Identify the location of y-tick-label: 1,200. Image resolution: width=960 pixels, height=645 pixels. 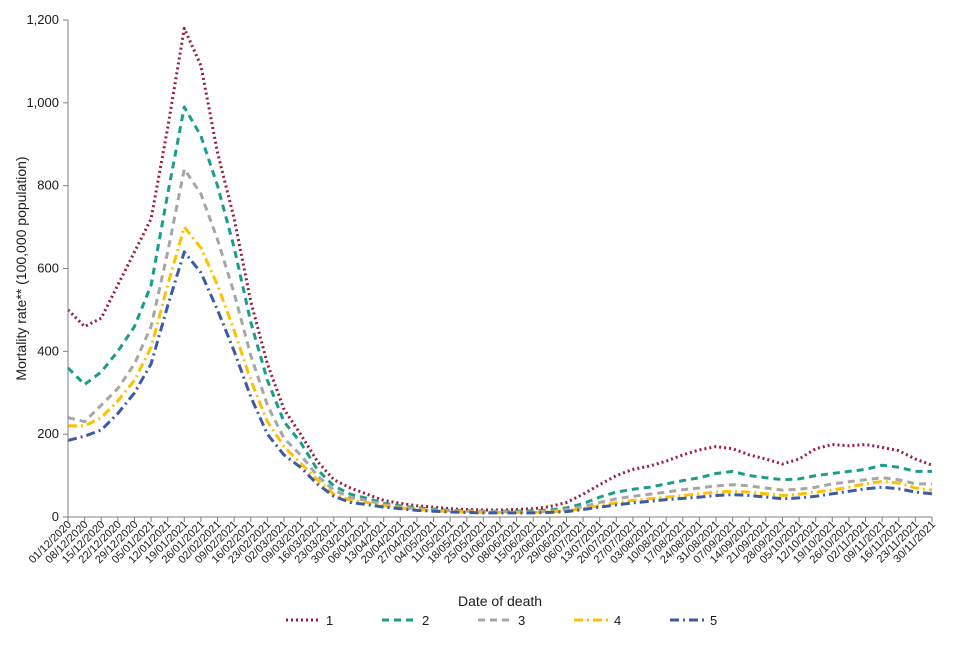
(42, 19).